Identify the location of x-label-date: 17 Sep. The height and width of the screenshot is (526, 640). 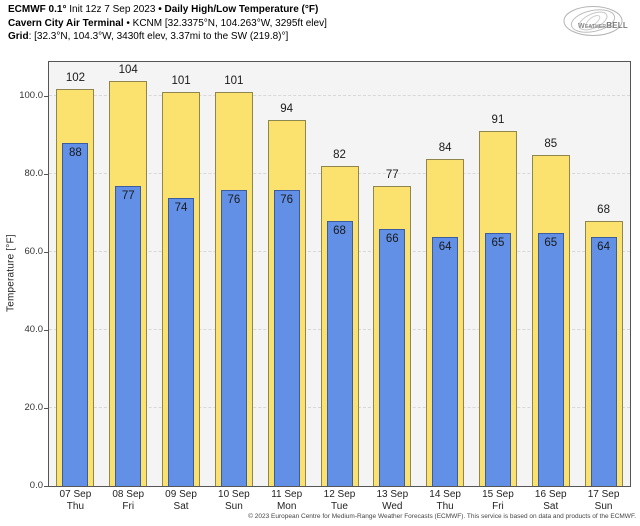
(603, 494).